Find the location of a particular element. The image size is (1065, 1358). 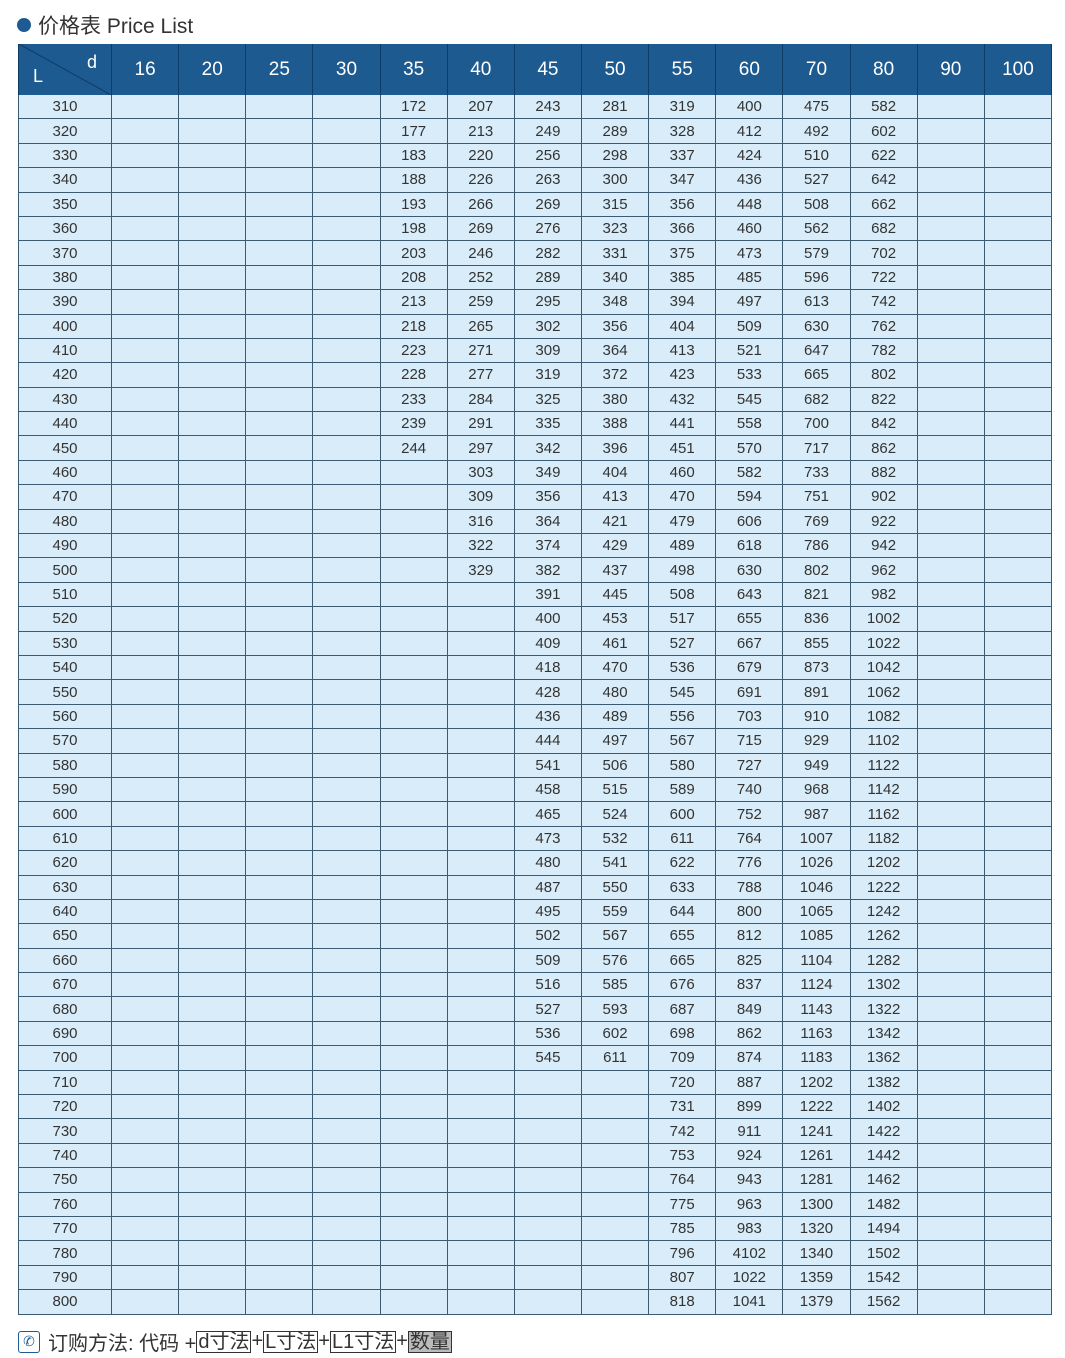

price-cell: 249 is located at coordinates (547, 131).